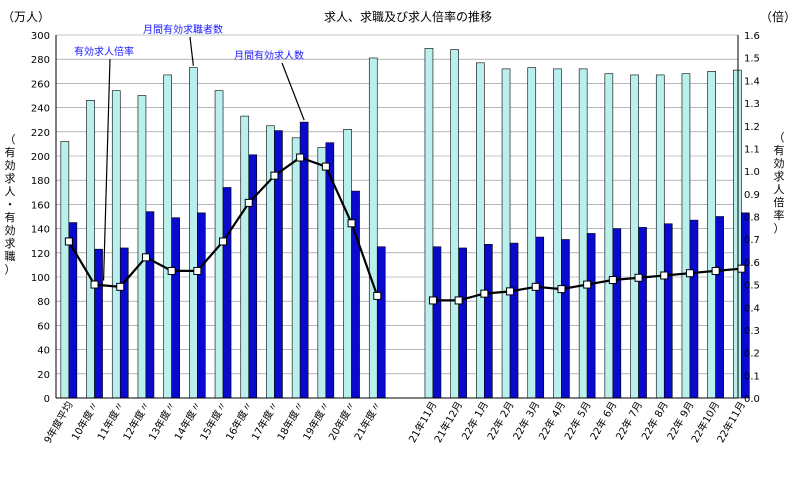 Image resolution: width=791 pixels, height=482 pixels. What do you see at coordinates (191, 51) in the screenshot?
I see `annotation-pointer` at bounding box center [191, 51].